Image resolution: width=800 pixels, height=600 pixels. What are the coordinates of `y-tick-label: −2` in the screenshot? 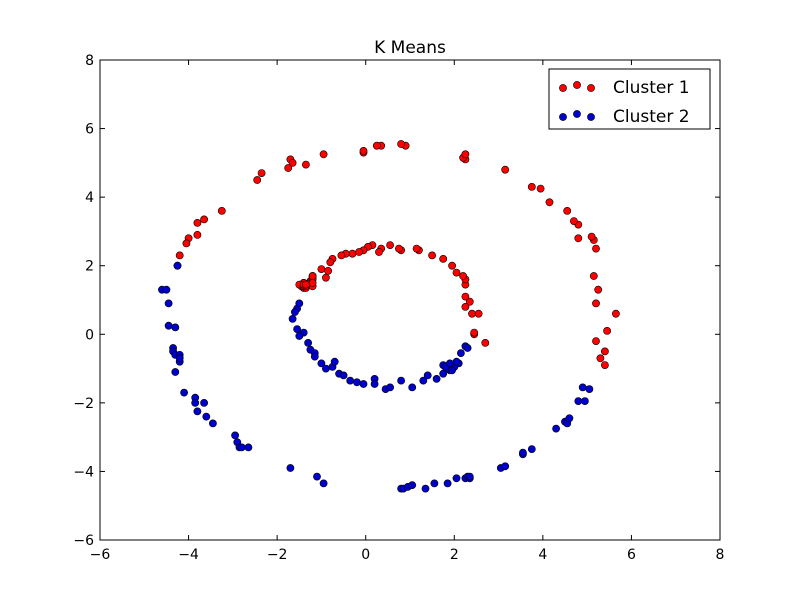 It's located at (83, 404).